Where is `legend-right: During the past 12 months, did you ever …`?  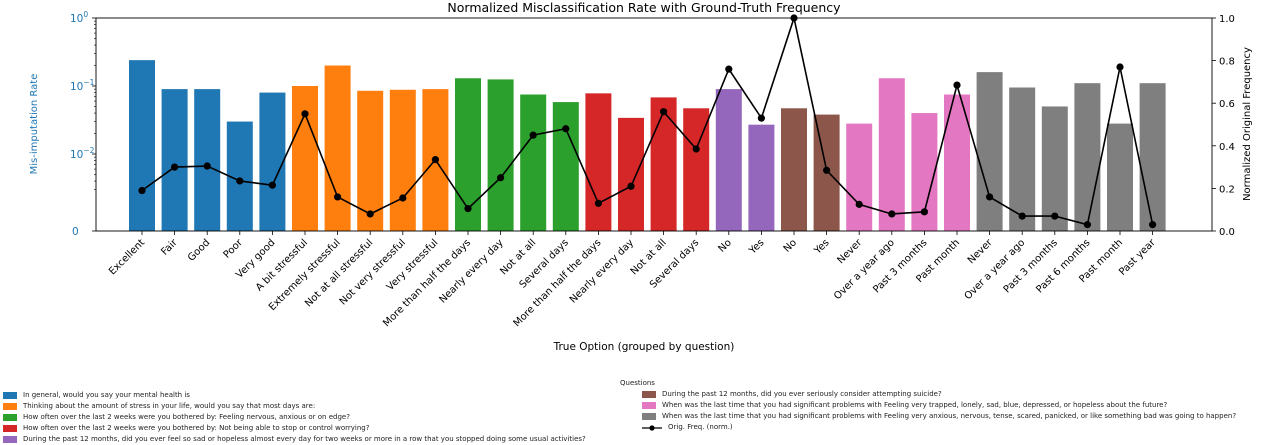 legend-right: During the past 12 months, did you ever … is located at coordinates (939, 411).